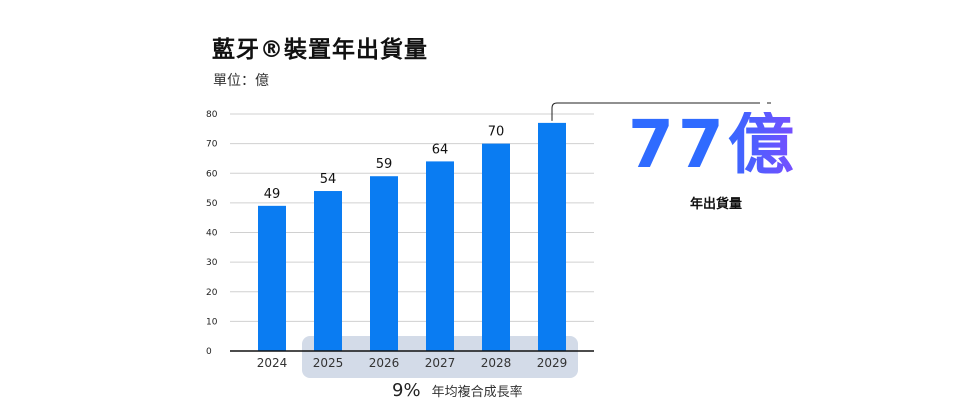 This screenshot has width=960, height=420. I want to click on y-tick-label: 40, so click(212, 234).